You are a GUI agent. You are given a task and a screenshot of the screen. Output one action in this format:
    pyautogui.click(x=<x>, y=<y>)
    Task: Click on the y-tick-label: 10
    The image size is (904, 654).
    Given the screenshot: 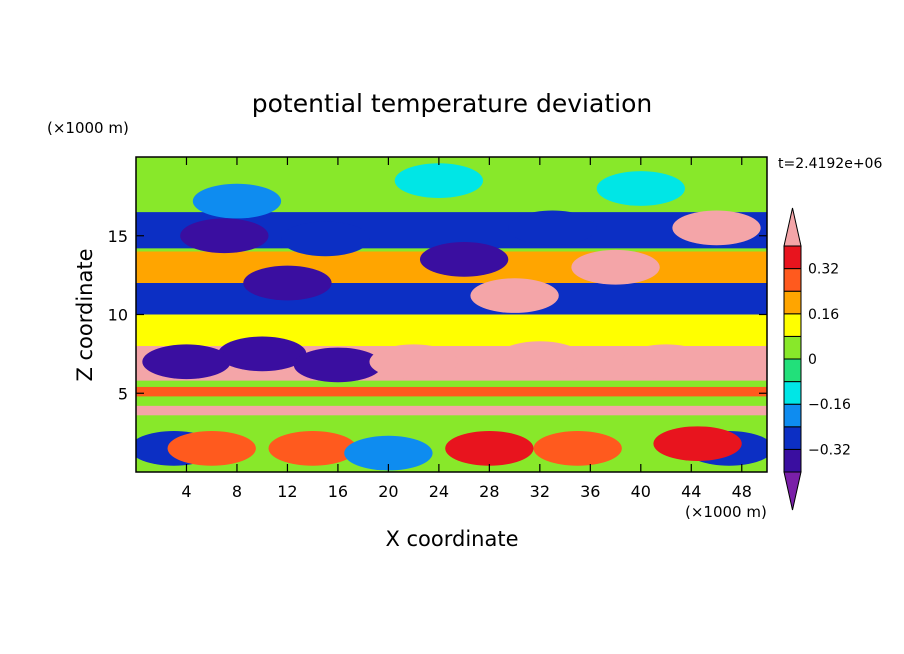 What is the action you would take?
    pyautogui.click(x=118, y=315)
    